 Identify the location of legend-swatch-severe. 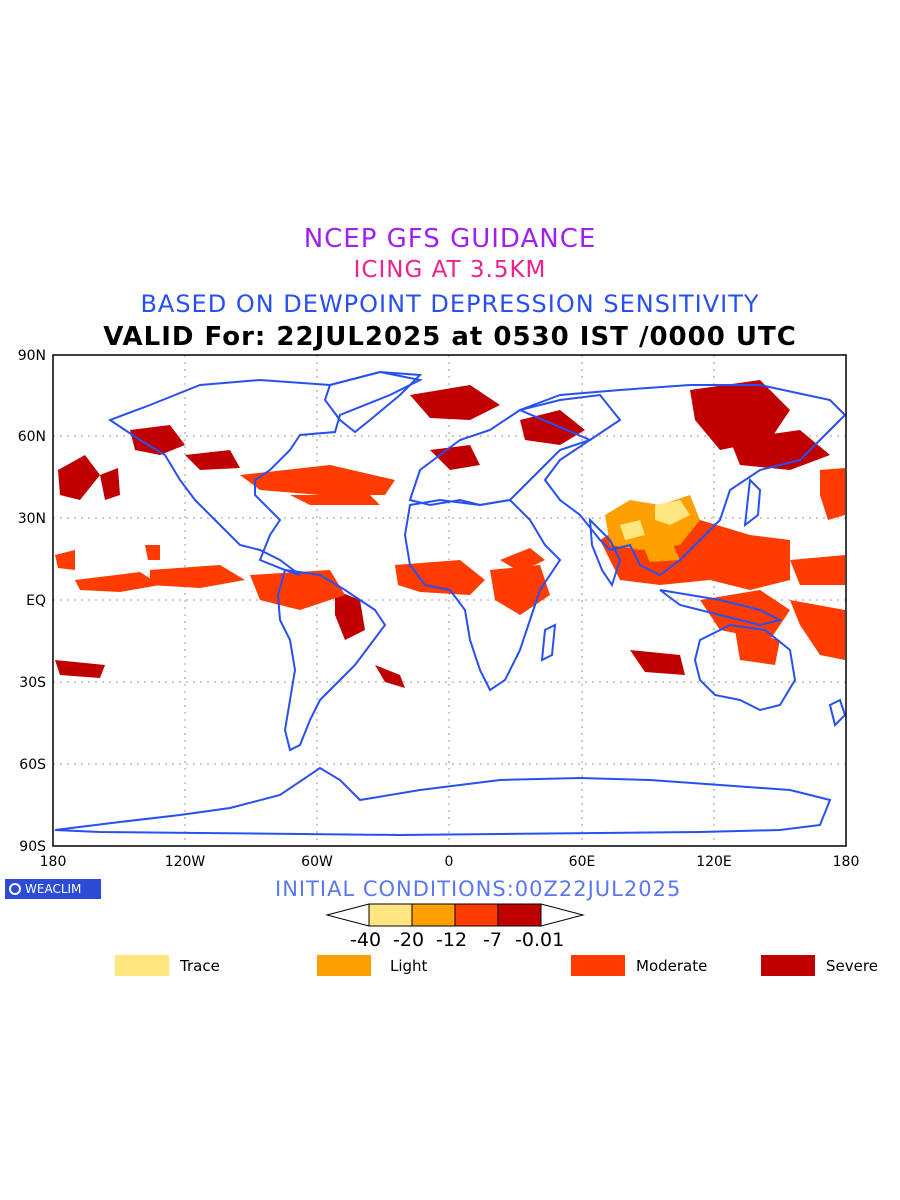
(788, 965).